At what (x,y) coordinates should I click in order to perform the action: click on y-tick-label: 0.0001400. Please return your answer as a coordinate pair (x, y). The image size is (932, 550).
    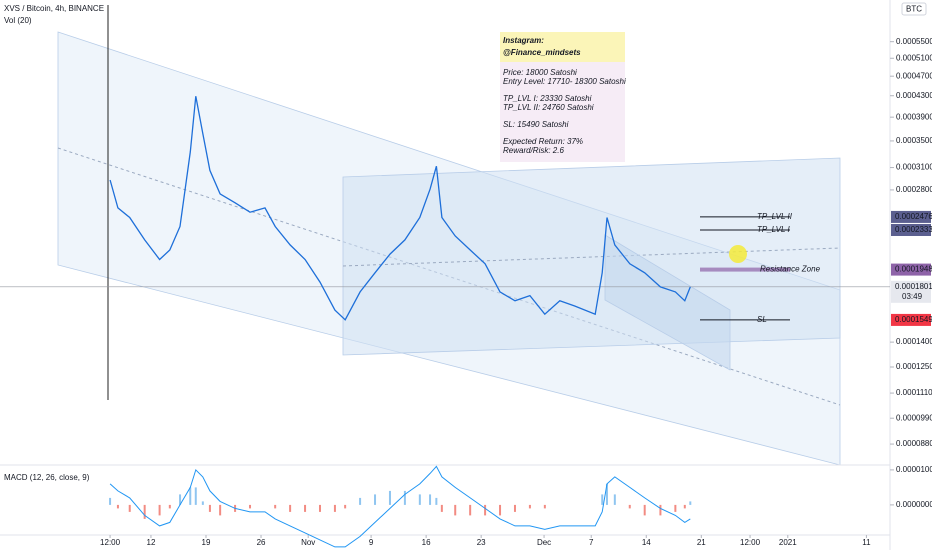
    Looking at the image, I should click on (914, 341).